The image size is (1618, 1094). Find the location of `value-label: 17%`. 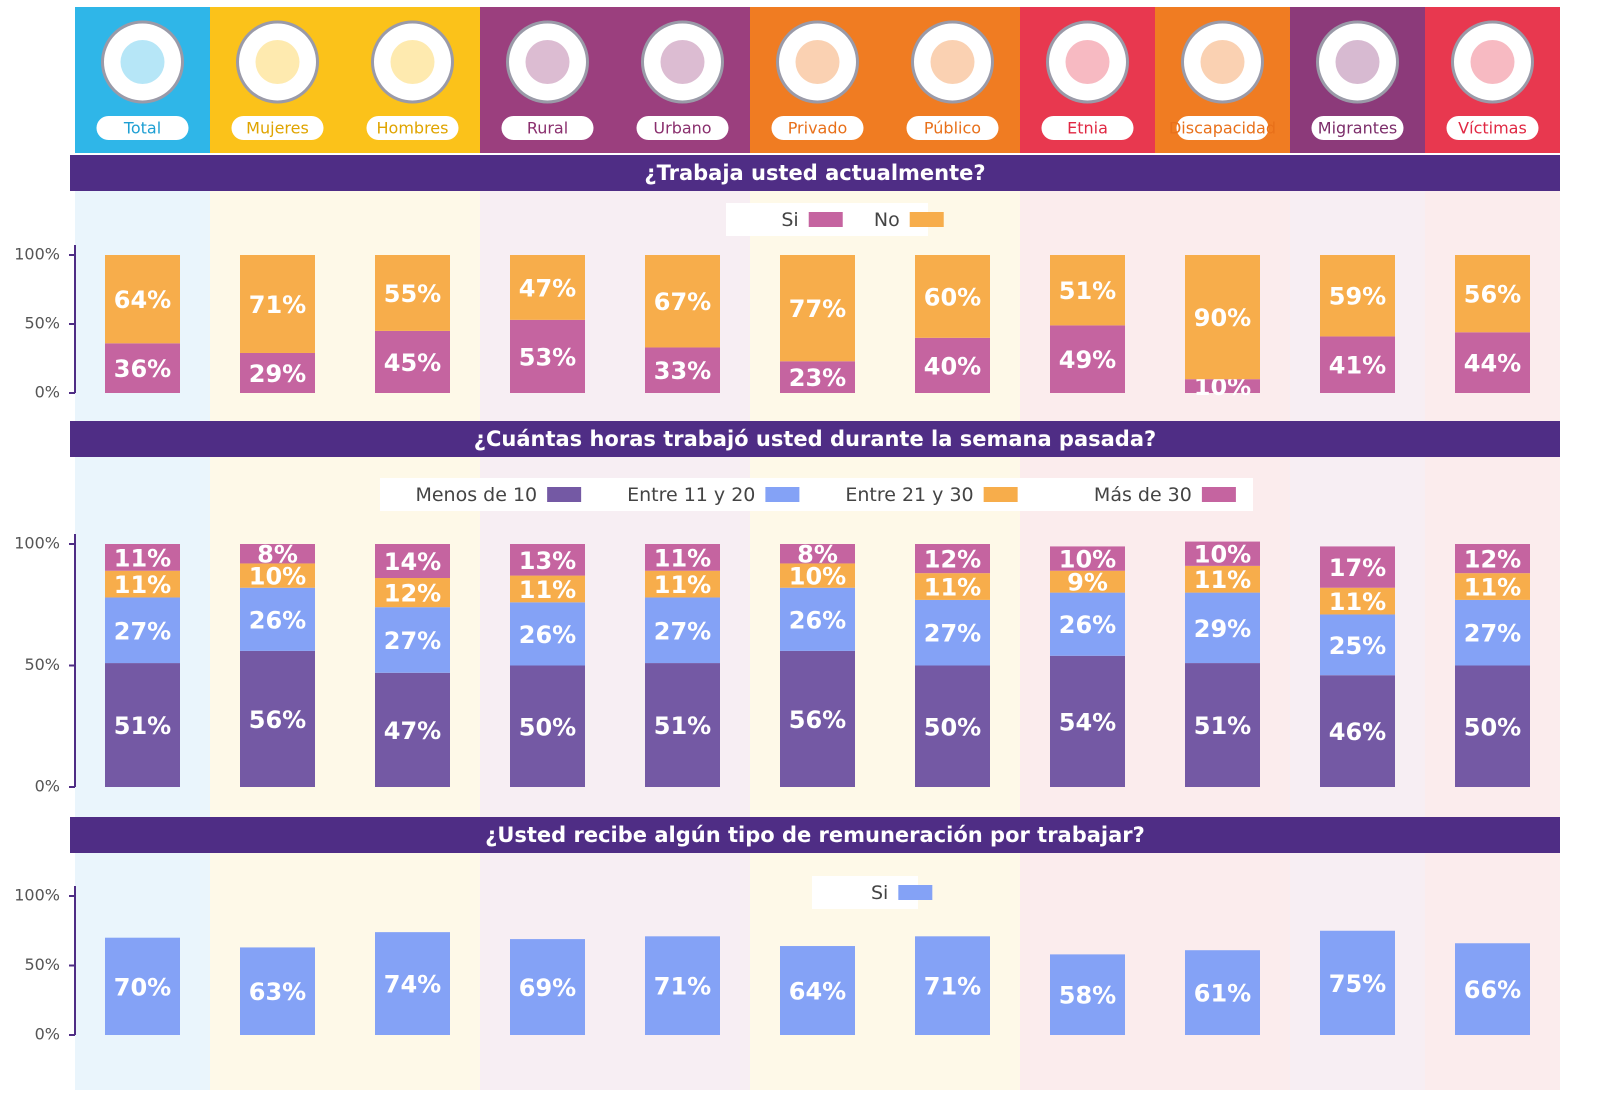

value-label: 17% is located at coordinates (1357, 568).